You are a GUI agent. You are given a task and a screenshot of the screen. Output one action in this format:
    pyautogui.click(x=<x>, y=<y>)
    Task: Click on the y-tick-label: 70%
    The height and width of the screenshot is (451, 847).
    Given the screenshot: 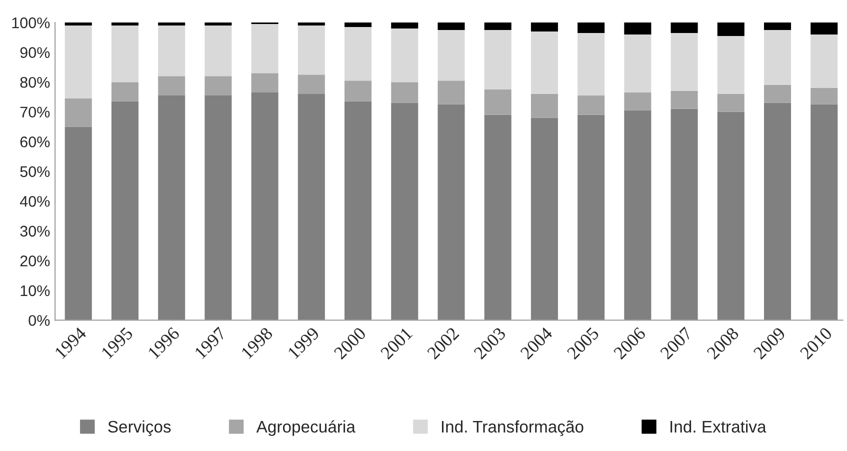 What is the action you would take?
    pyautogui.click(x=35, y=112)
    